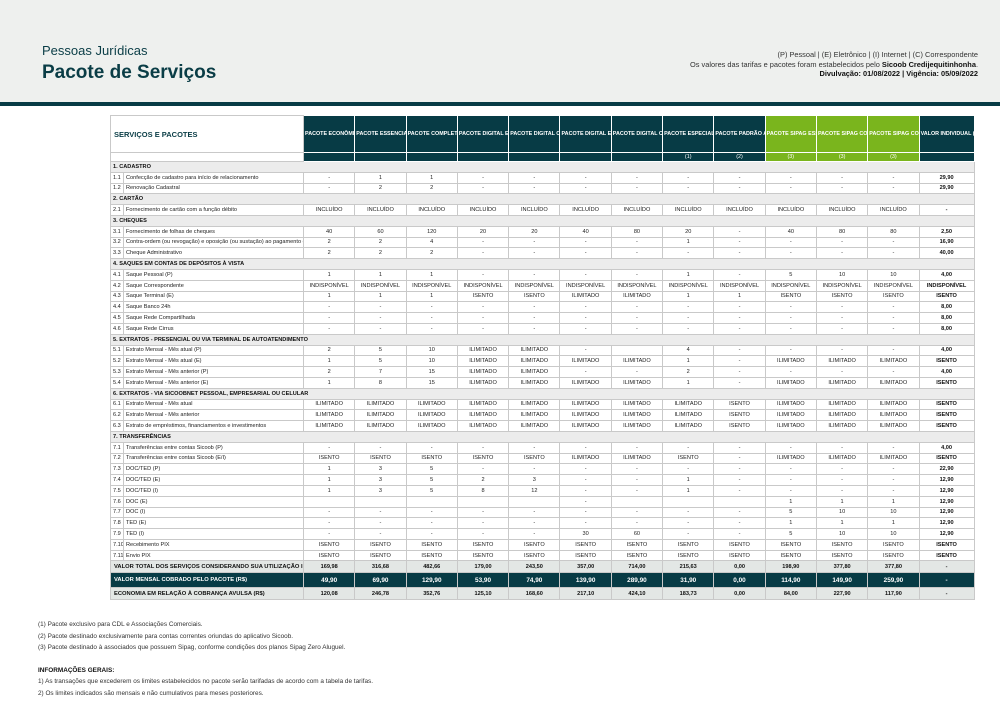 Image resolution: width=1000 pixels, height=707 pixels. What do you see at coordinates (213, 404) in the screenshot?
I see `row-description: Extrato Mensal - Mês atual` at bounding box center [213, 404].